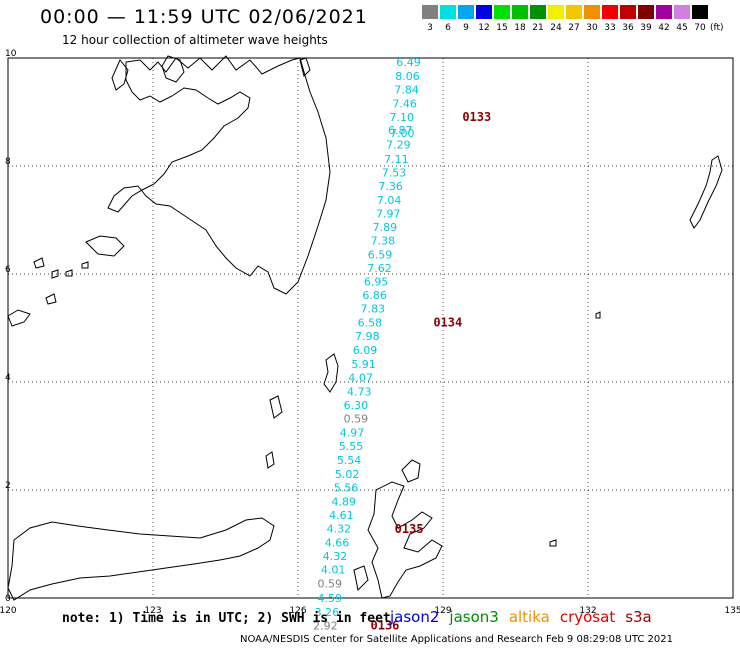 This screenshot has height=650, width=740. I want to click on swh-reading: 7.00, so click(402, 133).